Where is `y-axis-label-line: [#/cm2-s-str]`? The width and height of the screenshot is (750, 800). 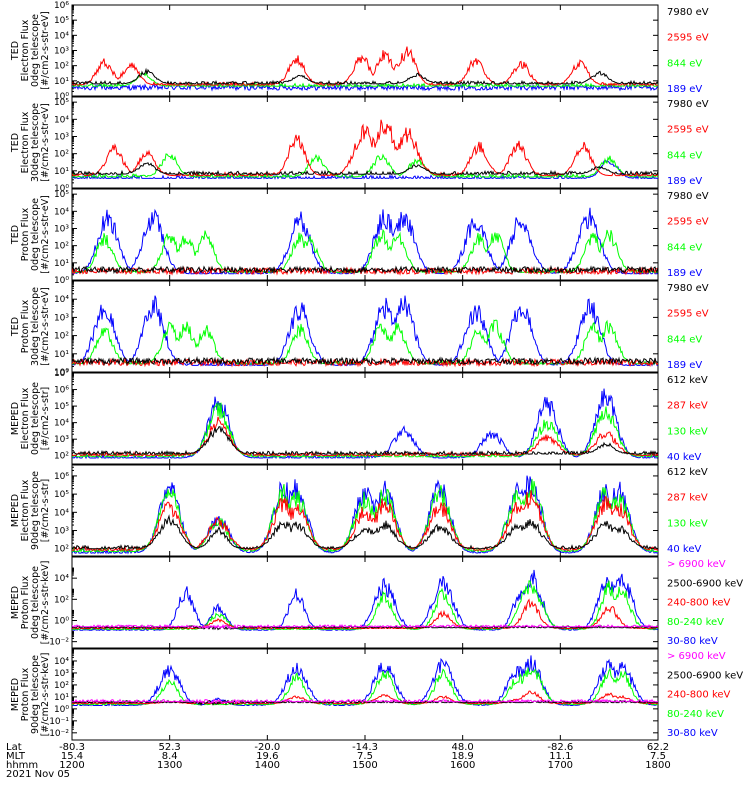 y-axis-label-line: [#/cm2-s-str] is located at coordinates (45, 418).